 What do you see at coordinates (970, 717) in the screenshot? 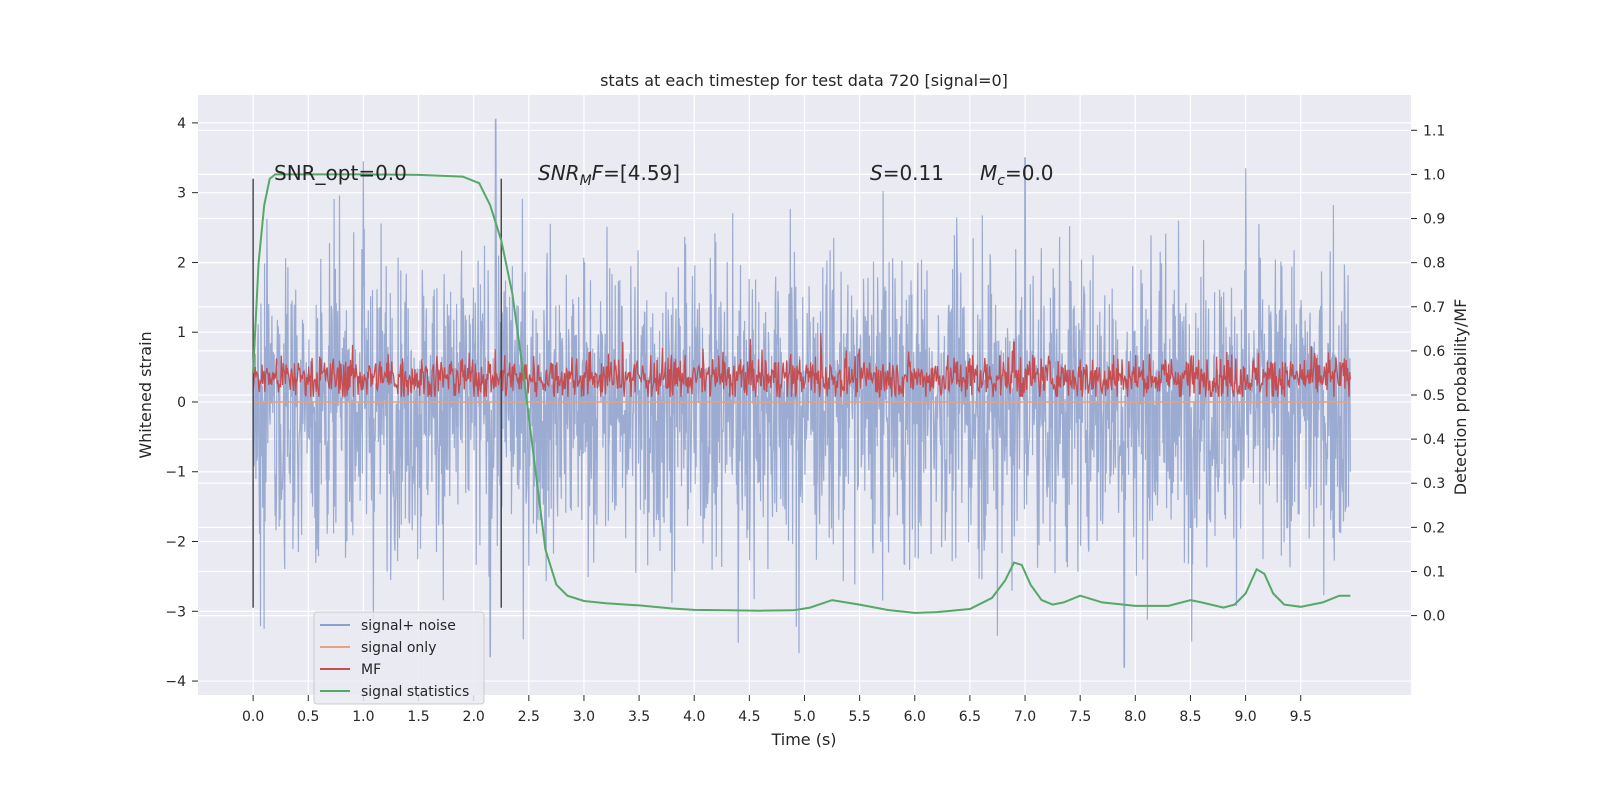
I see `x-tick-label: 6.5` at bounding box center [970, 717].